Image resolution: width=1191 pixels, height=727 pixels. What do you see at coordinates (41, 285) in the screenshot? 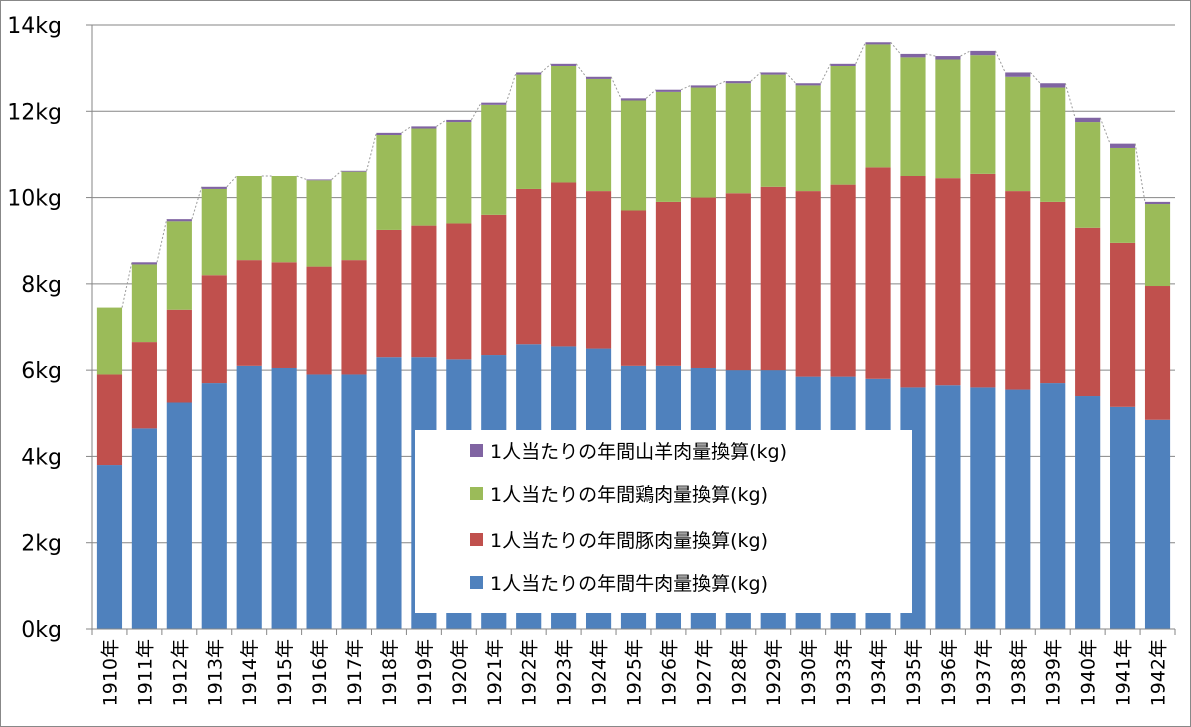
I see `y-tick-label: 8kg` at bounding box center [41, 285].